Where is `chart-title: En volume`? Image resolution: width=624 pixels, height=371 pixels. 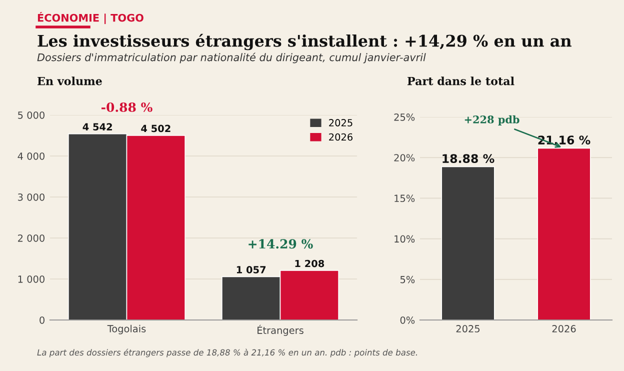 chart-title: En volume is located at coordinates (70, 81).